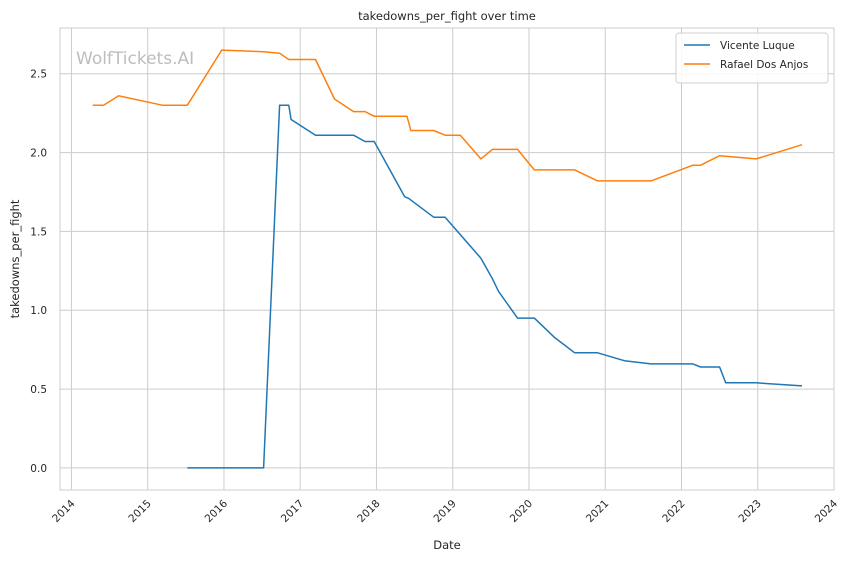  I want to click on watermark: WolfTickets.AI, so click(135, 59).